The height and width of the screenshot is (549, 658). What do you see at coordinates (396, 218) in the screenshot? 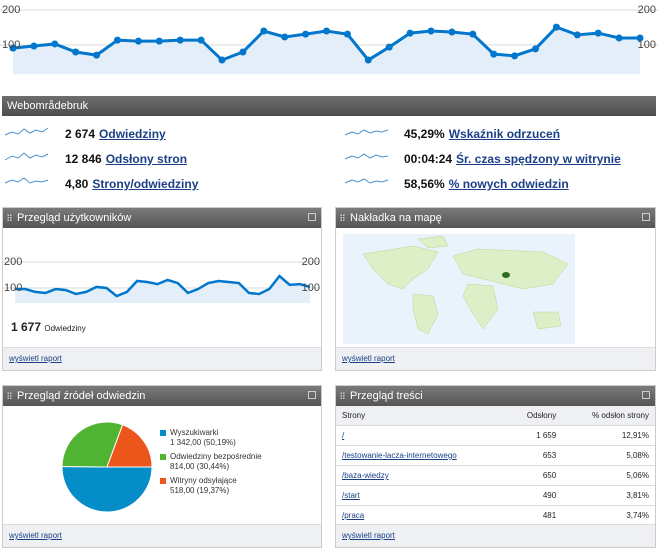
I see `panel-title: Nakładka na mapę` at bounding box center [396, 218].